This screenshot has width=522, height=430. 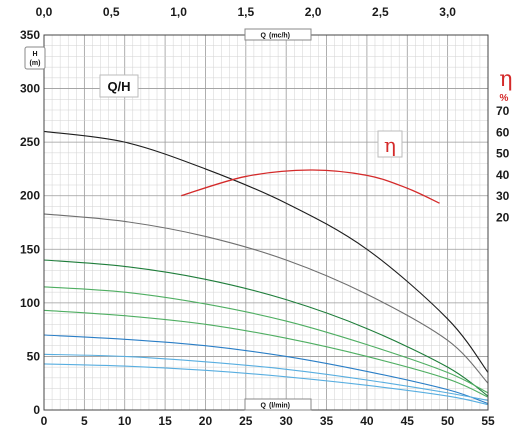 What do you see at coordinates (264, 36) in the screenshot?
I see `top-x-label: Q` at bounding box center [264, 36].